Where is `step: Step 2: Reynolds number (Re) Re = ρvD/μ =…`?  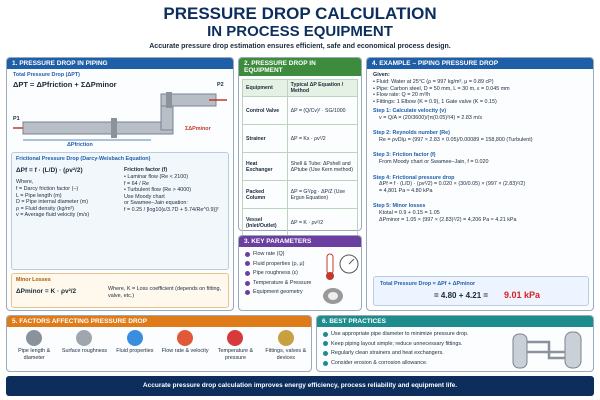 step: Step 2: Reynolds number (Re) Re = ρvD/μ =… is located at coordinates (481, 136).